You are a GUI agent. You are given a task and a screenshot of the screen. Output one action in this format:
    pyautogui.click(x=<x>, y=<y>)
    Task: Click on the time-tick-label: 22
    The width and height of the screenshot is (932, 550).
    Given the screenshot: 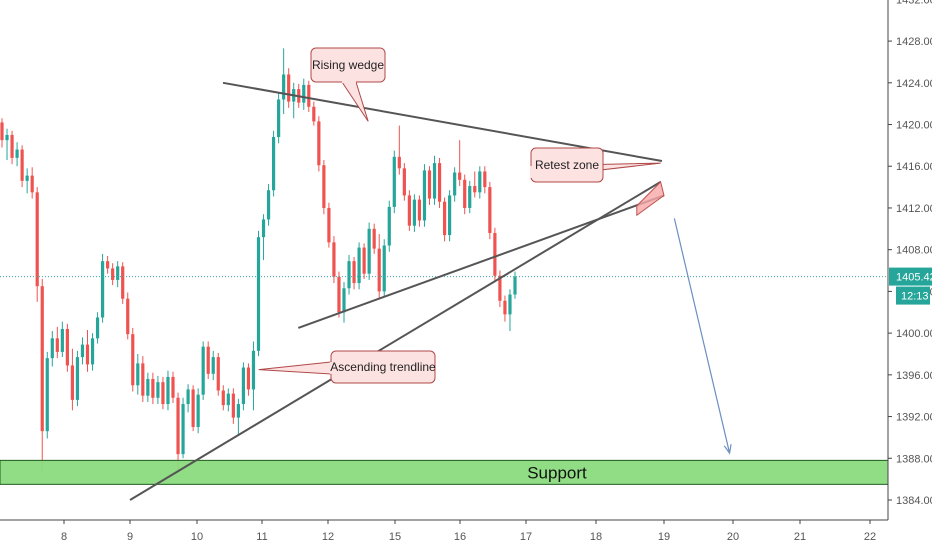 What is the action you would take?
    pyautogui.click(x=870, y=537)
    